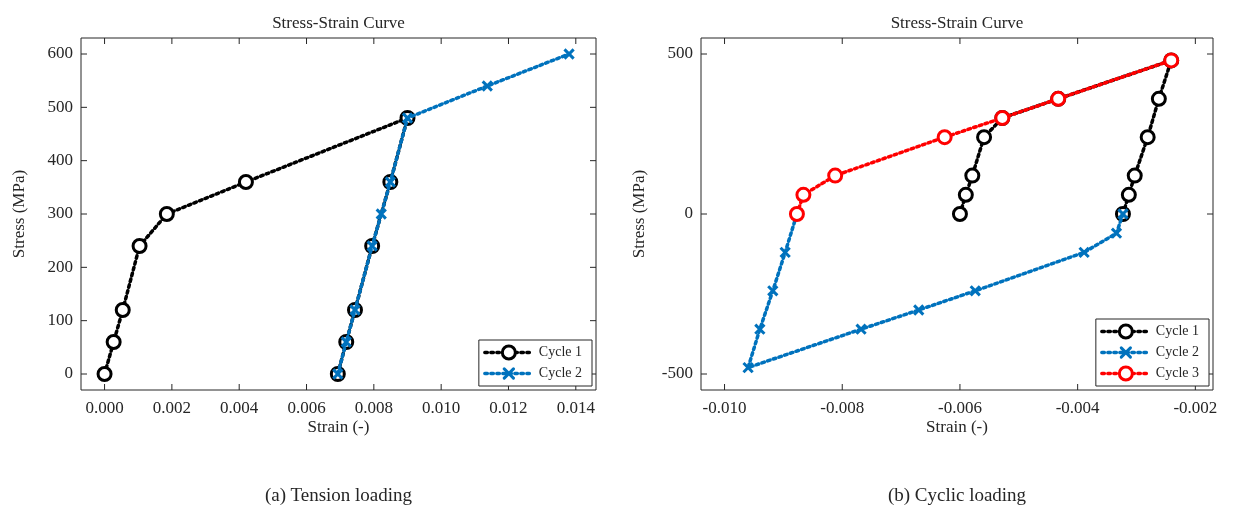  Describe the element at coordinates (60, 266) in the screenshot. I see `y-tick-label: 200` at that location.